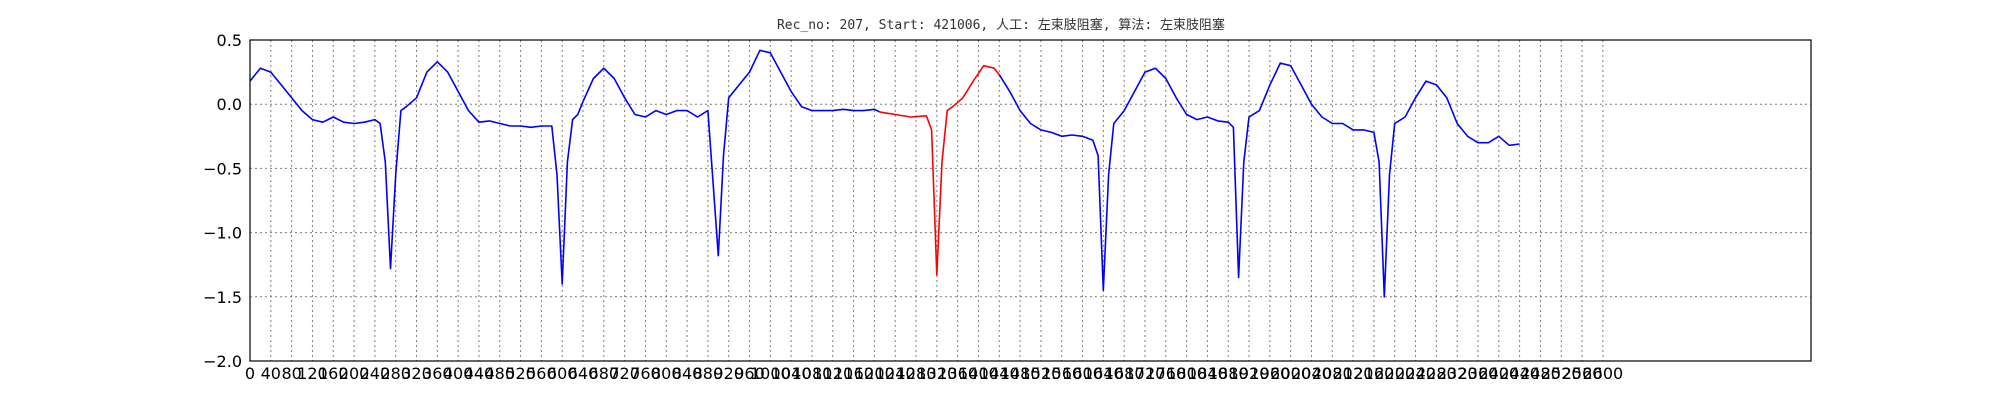  I want to click on x-tick-label: 1400, so click(978, 373).